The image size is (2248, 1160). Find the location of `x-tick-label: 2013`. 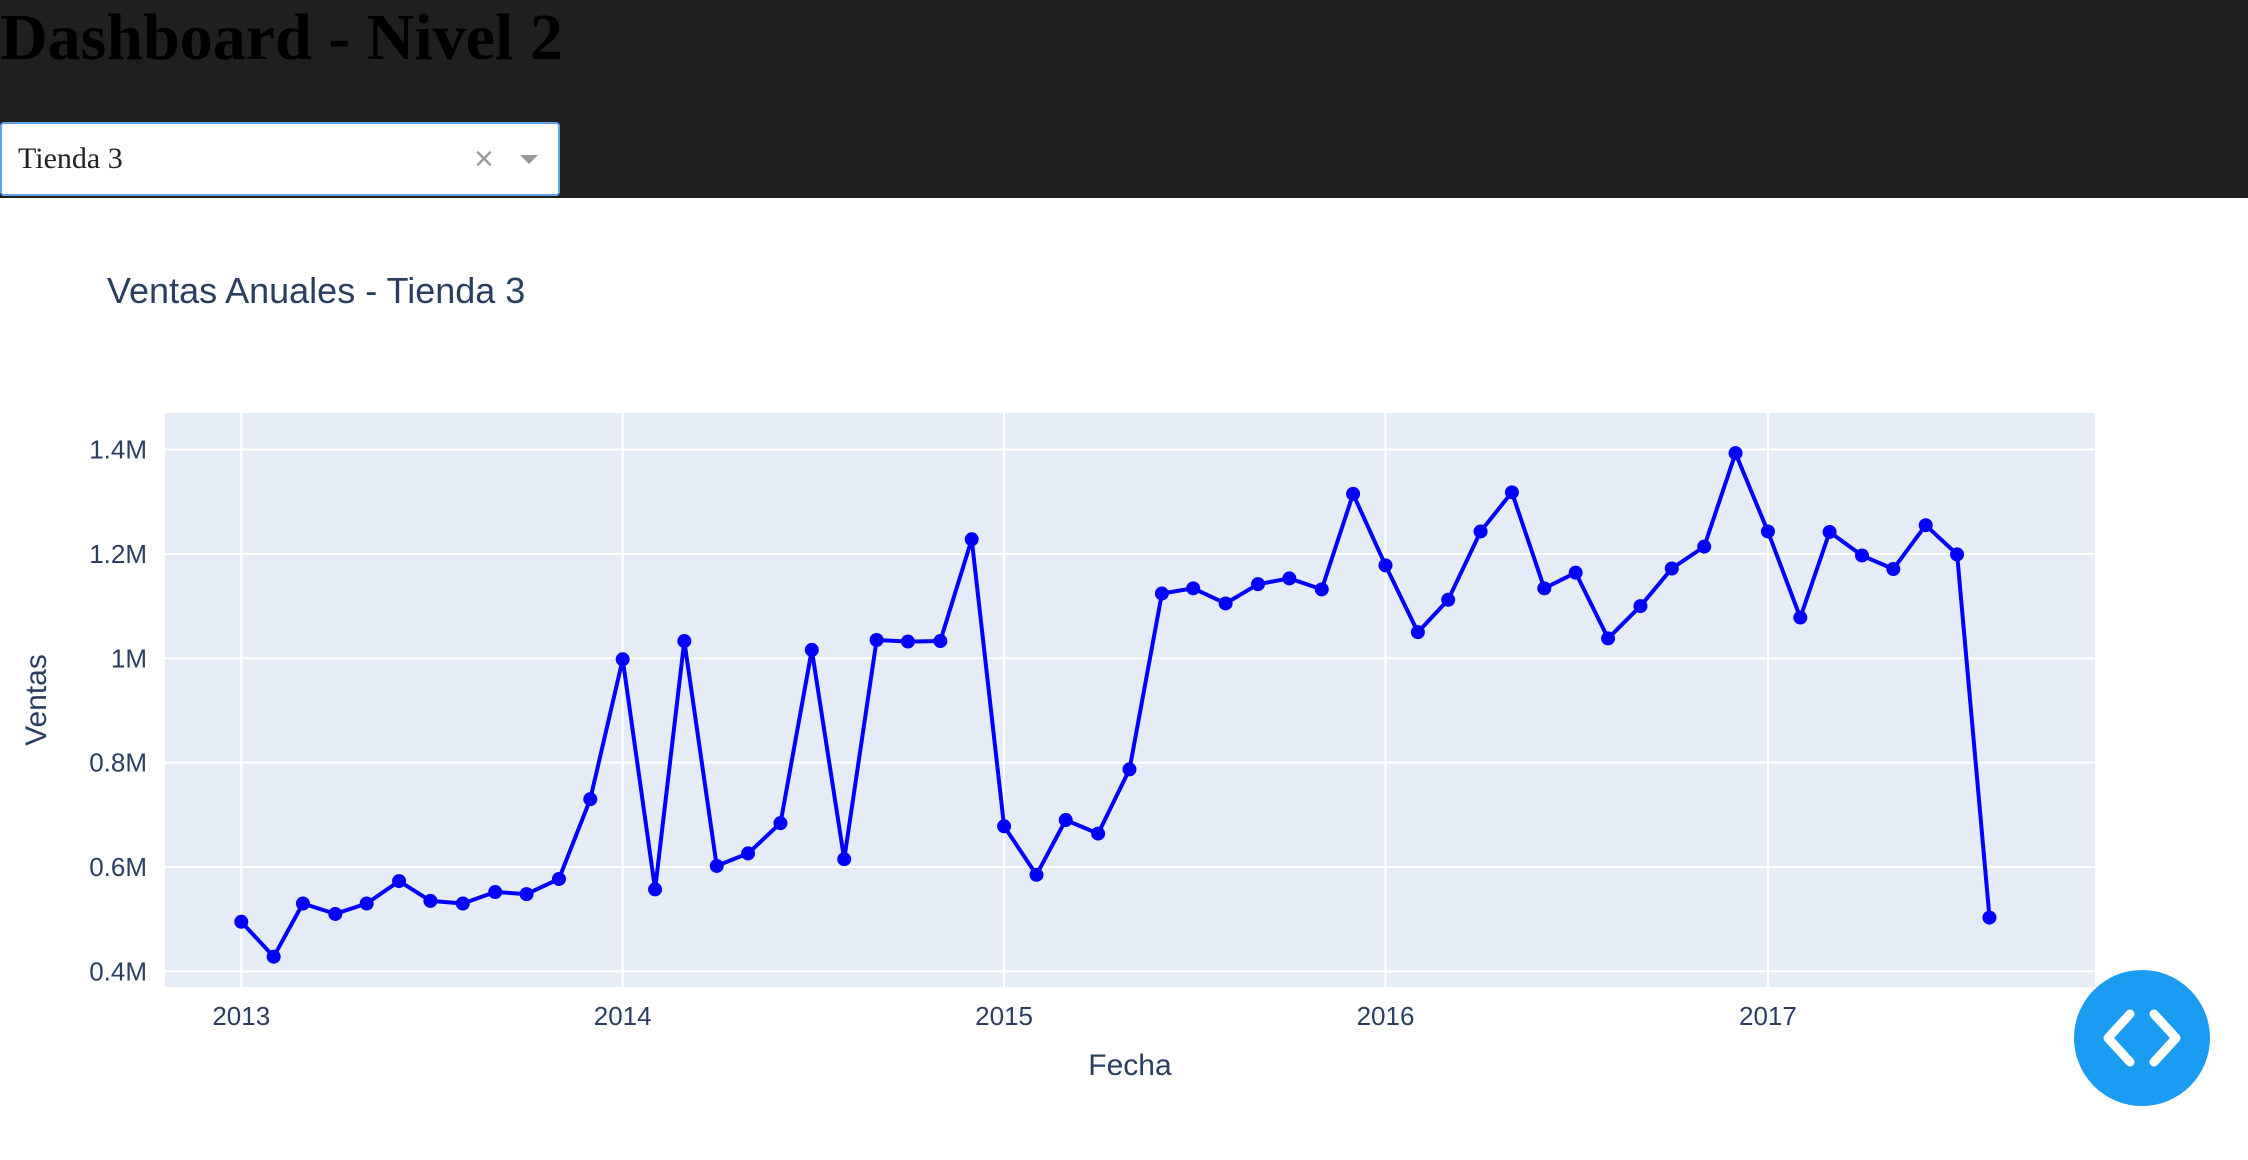

x-tick-label: 2013 is located at coordinates (241, 1016).